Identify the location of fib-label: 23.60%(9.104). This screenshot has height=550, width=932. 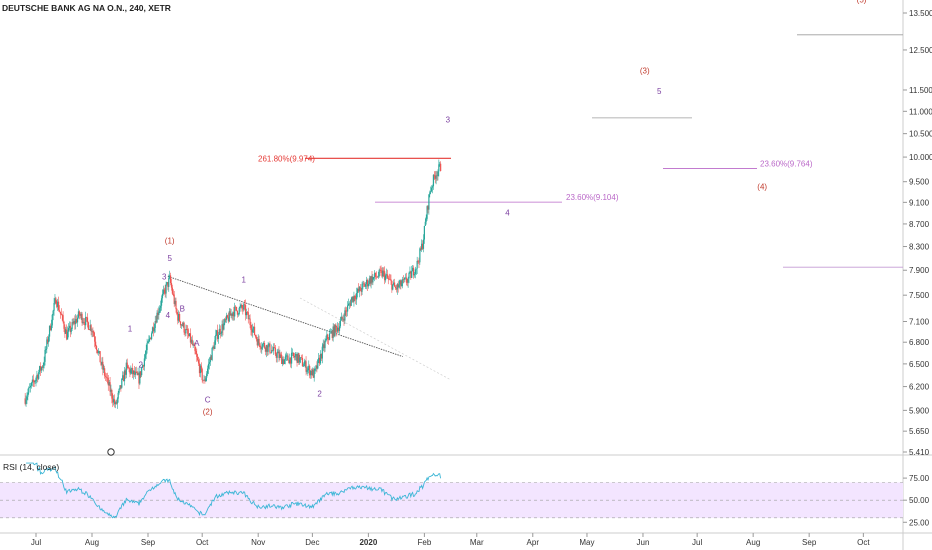
(592, 197).